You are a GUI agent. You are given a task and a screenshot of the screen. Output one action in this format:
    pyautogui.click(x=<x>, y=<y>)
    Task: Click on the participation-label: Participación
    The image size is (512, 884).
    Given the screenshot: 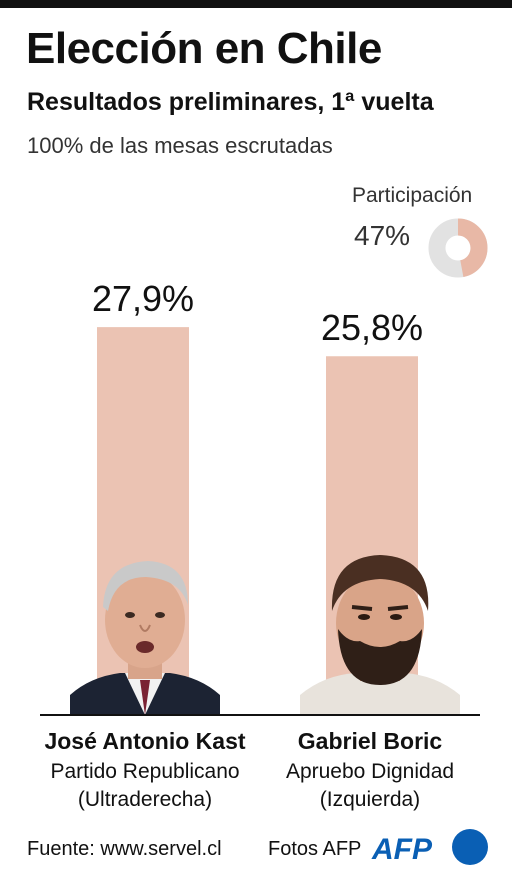 What is the action you would take?
    pyautogui.click(x=412, y=195)
    